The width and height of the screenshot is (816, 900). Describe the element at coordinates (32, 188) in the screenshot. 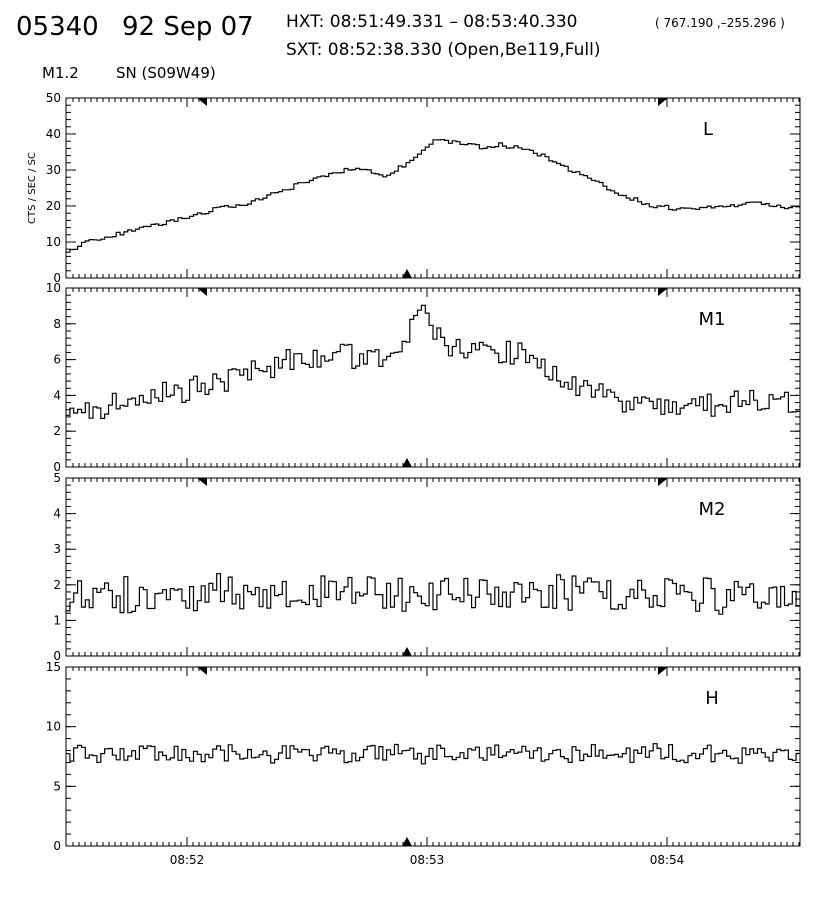

I see `y-axis-label: CTS / SEC / SC` at that location.